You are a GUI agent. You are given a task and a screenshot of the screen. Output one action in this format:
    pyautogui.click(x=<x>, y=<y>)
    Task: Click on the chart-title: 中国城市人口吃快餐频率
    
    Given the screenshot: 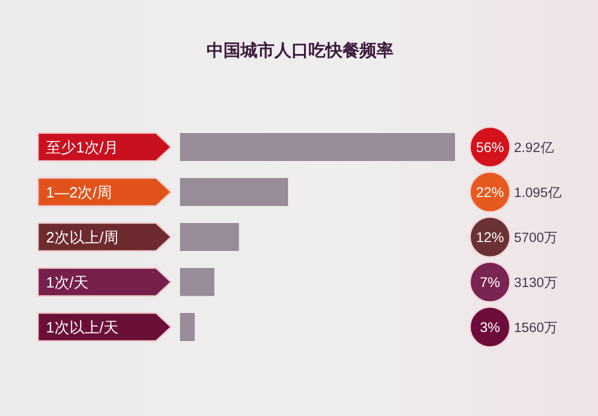 What is the action you would take?
    pyautogui.click(x=300, y=50)
    